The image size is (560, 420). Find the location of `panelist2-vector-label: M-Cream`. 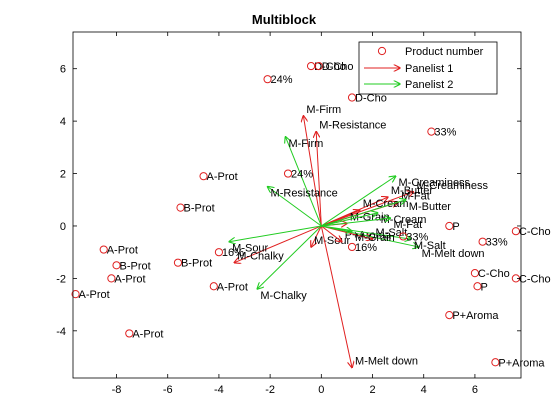

panelist2-vector-label: M-Cream is located at coordinates (404, 220).